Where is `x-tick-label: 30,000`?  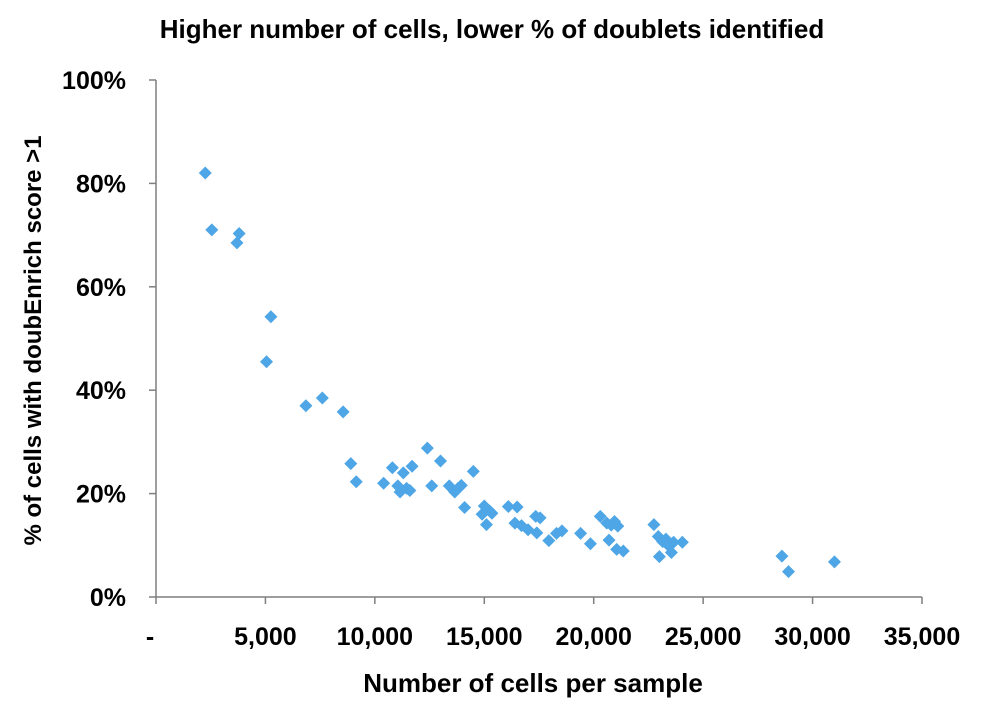 x-tick-label: 30,000 is located at coordinates (812, 637).